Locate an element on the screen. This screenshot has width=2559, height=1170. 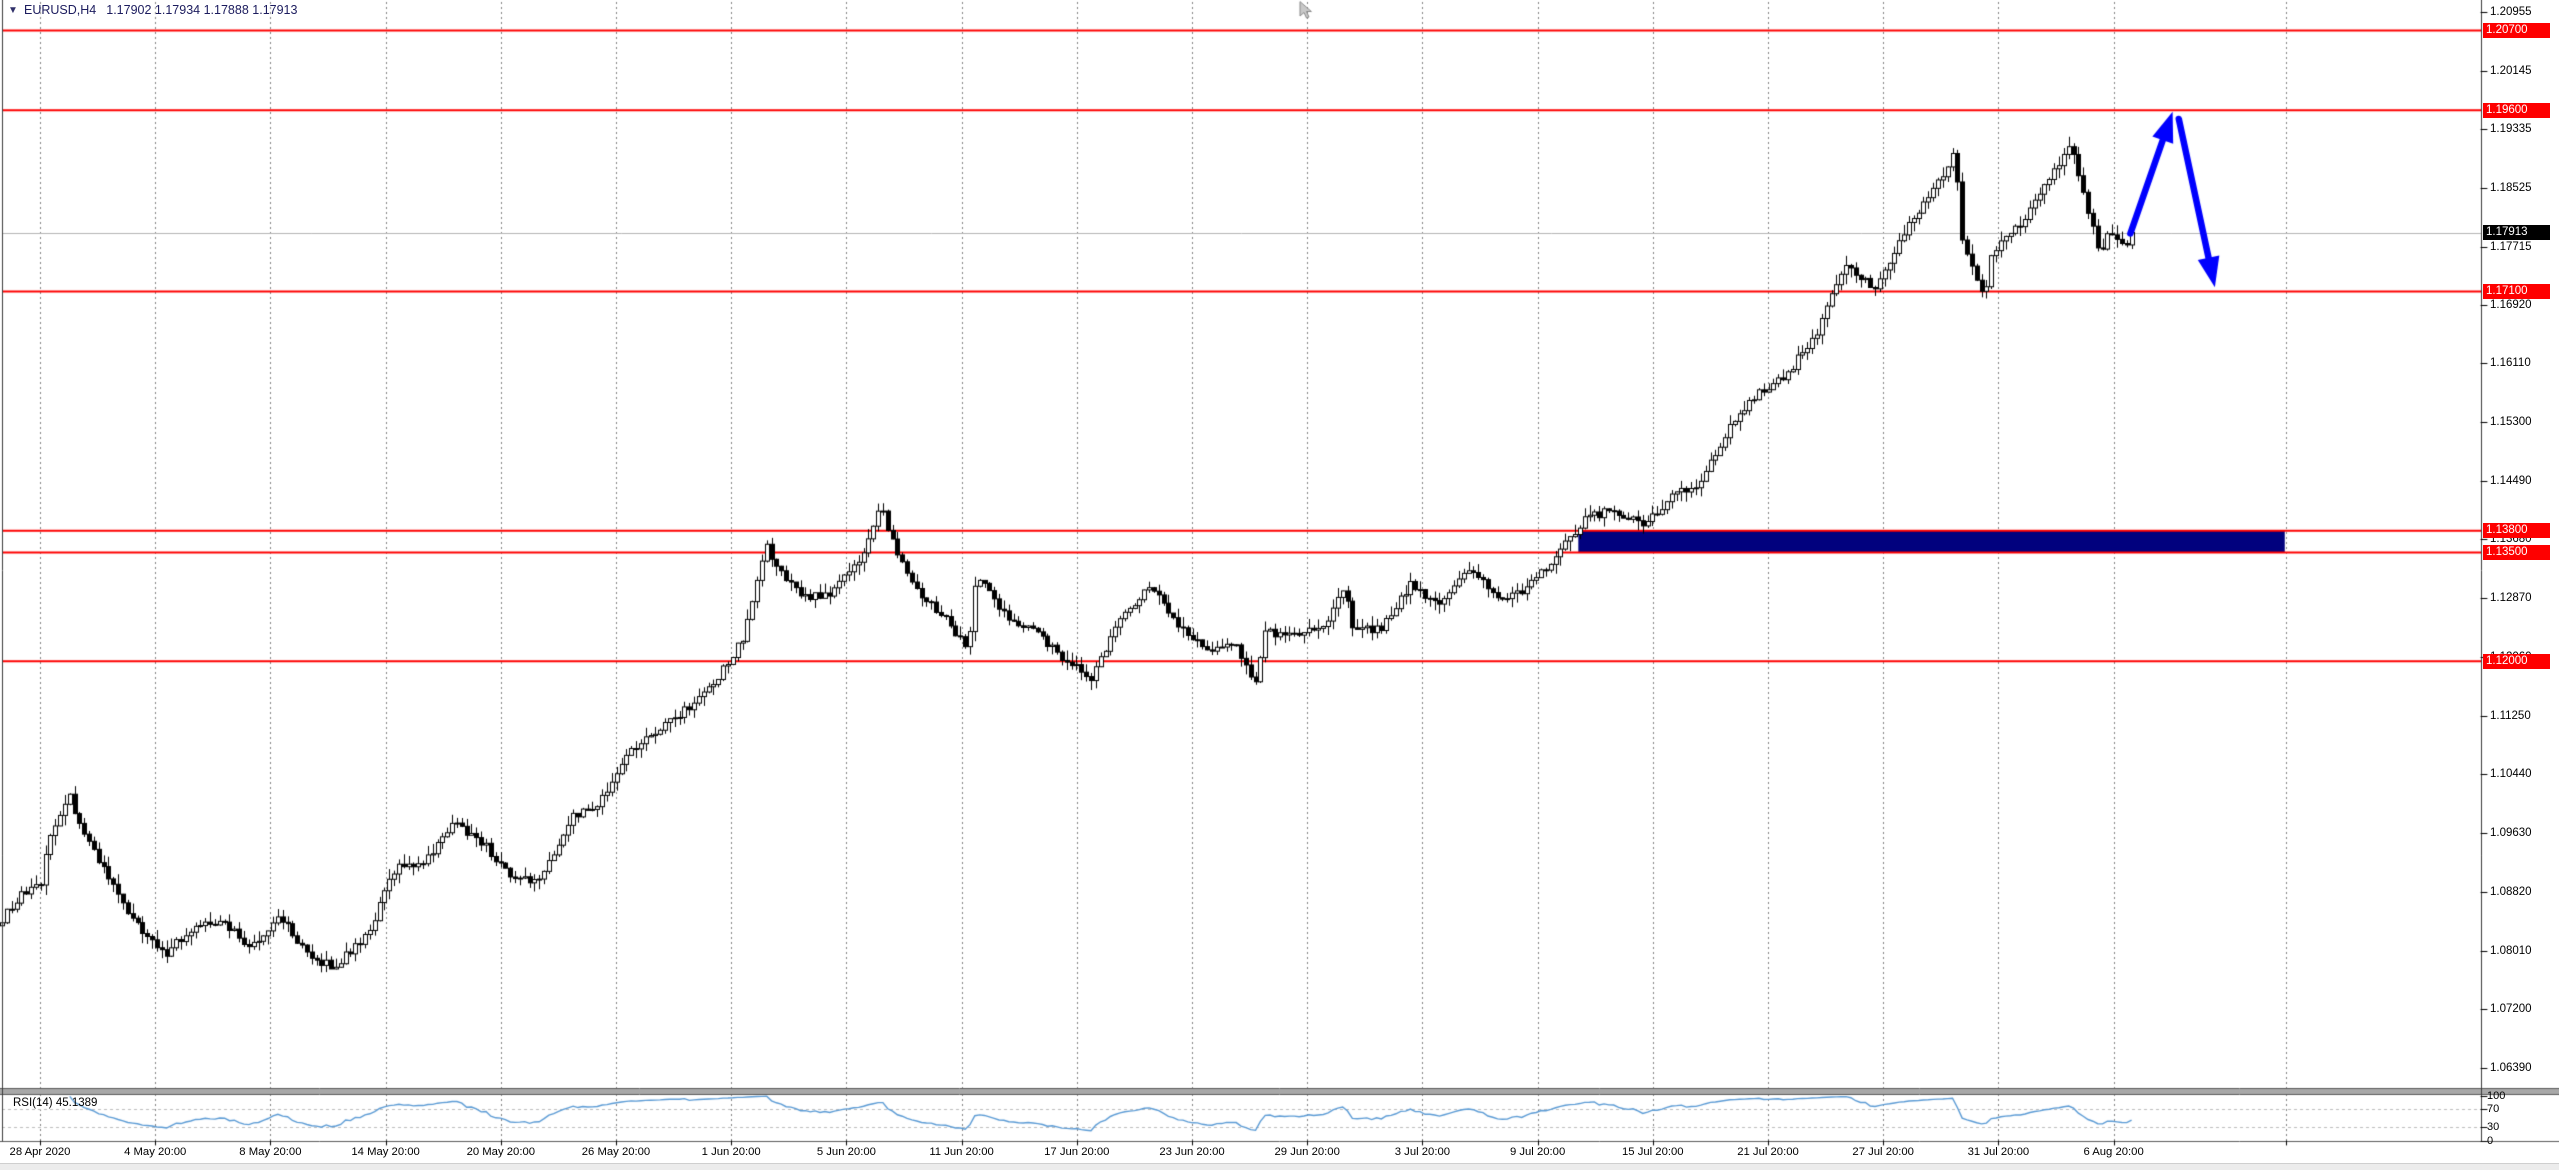
chart-title: EURUSD,H4 1.17902 1.17934 1.17888 1.17913 is located at coordinates (160, 10).